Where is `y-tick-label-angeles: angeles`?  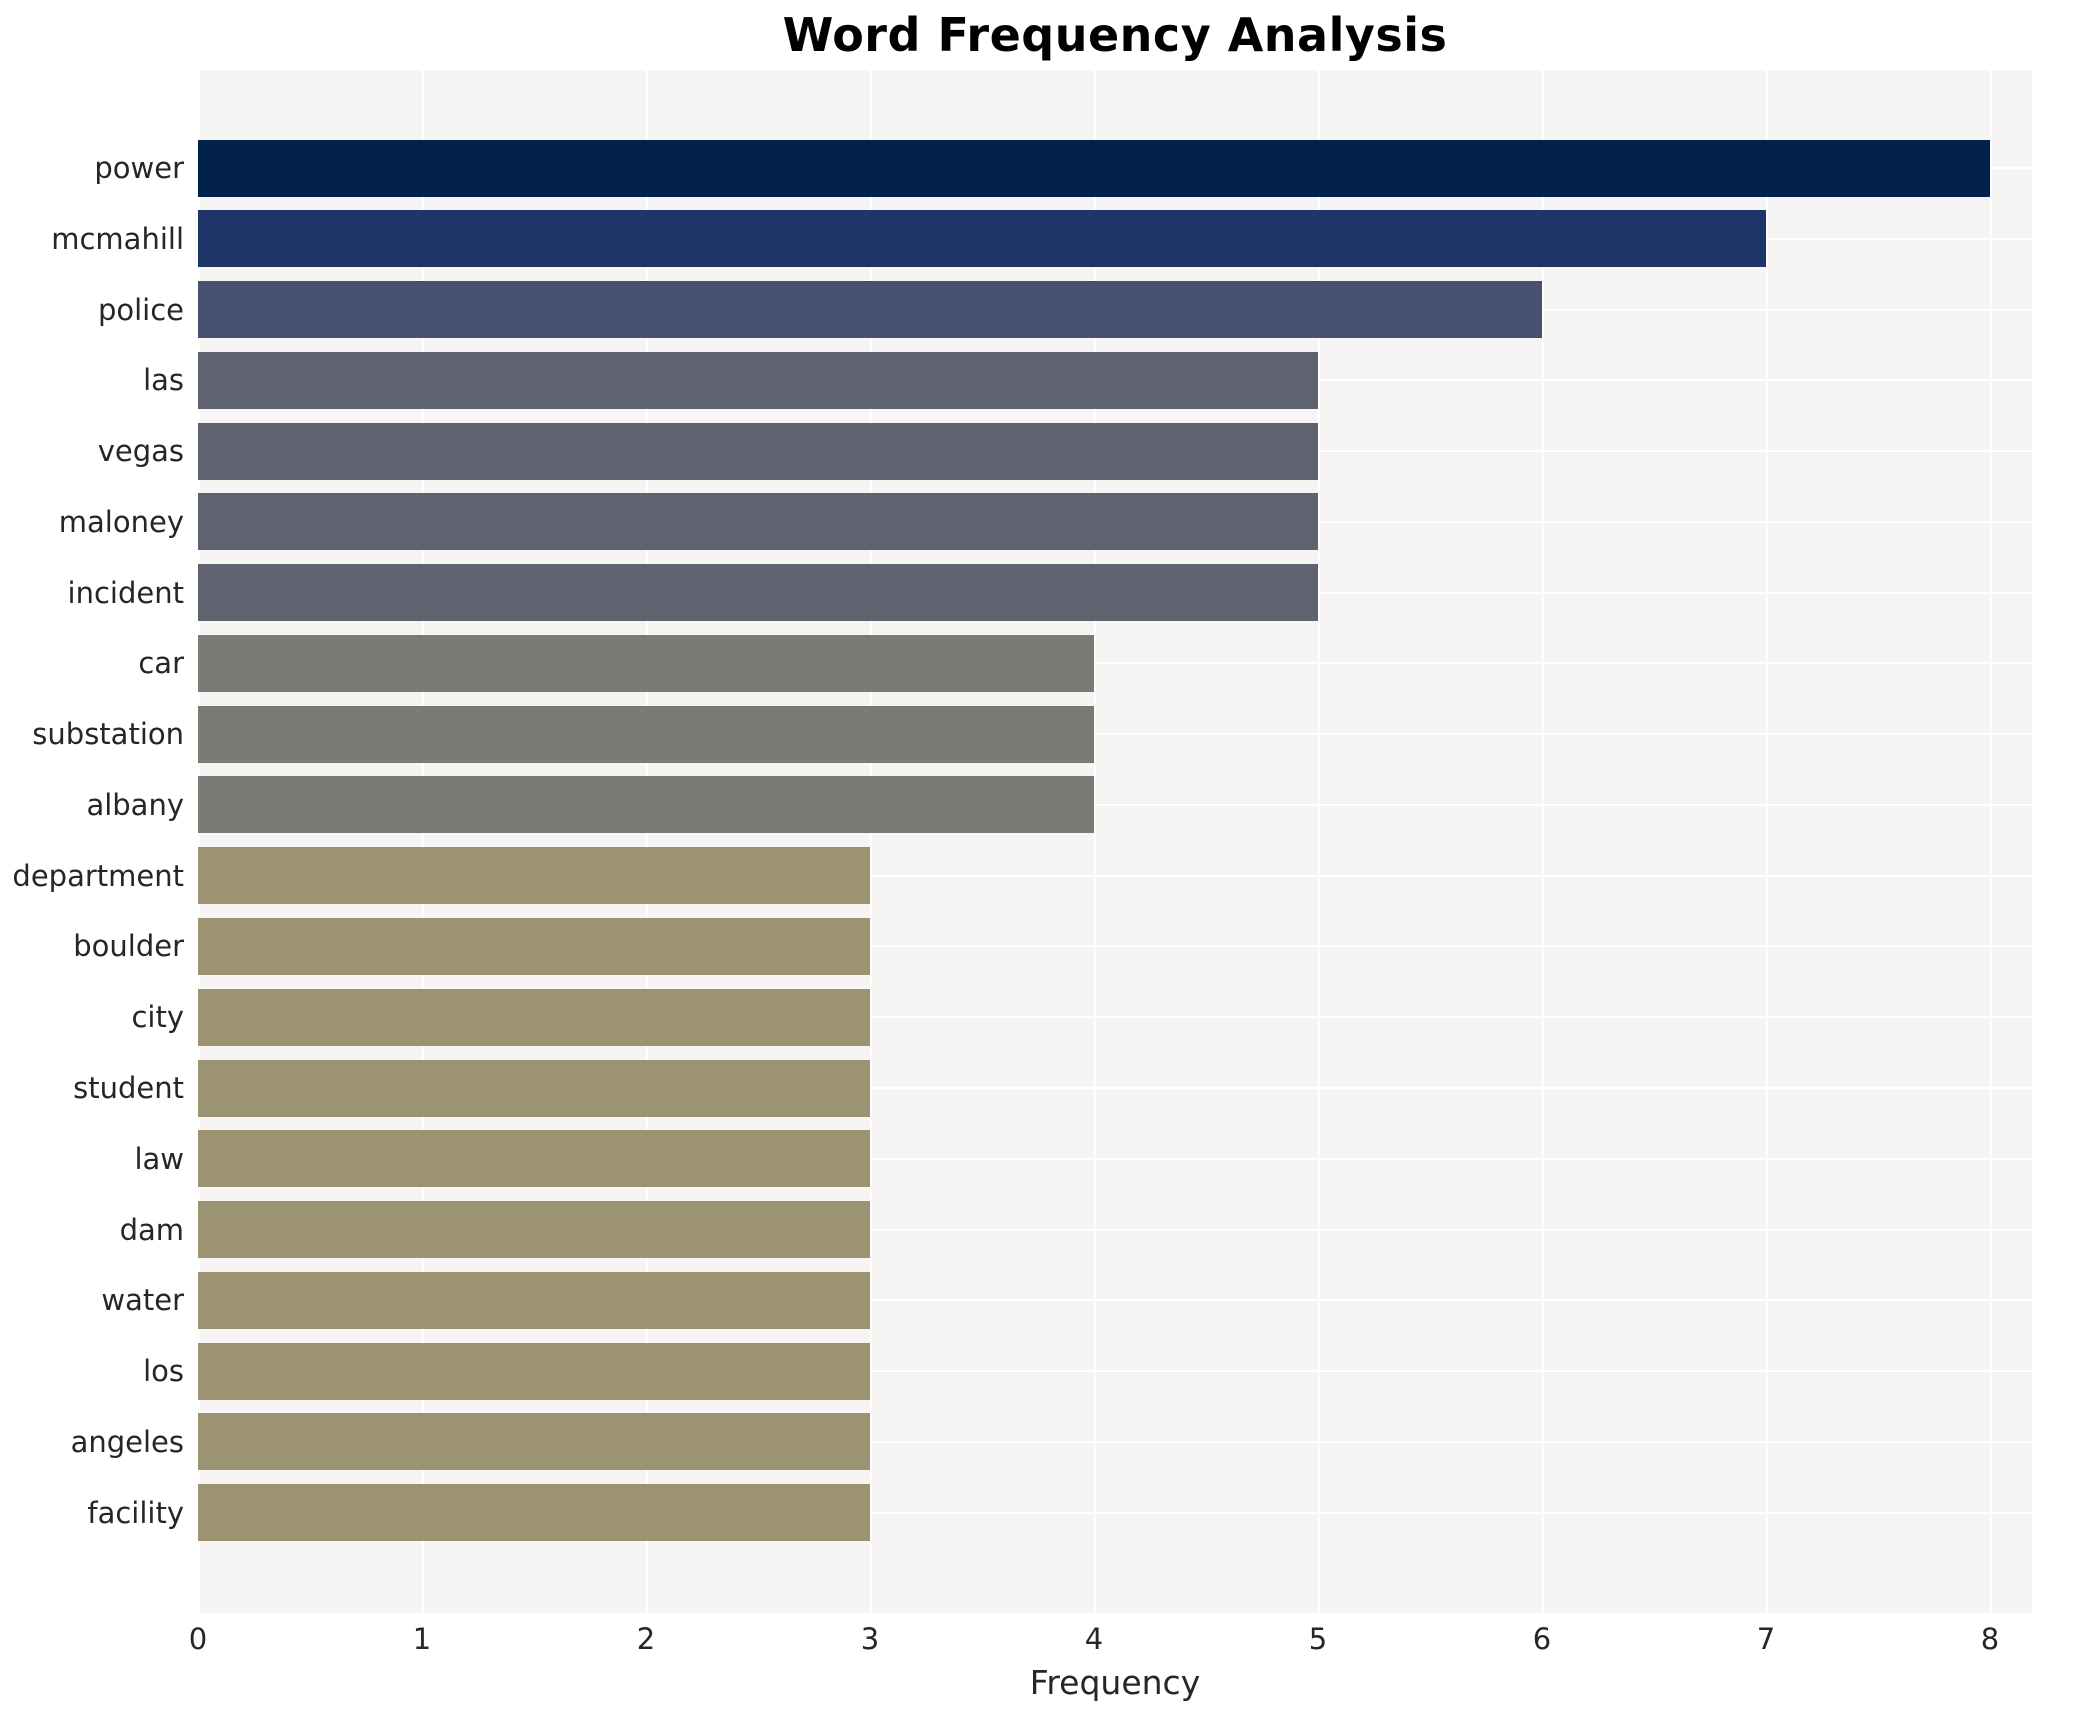
y-tick-label-angeles: angeles is located at coordinates (127, 1441).